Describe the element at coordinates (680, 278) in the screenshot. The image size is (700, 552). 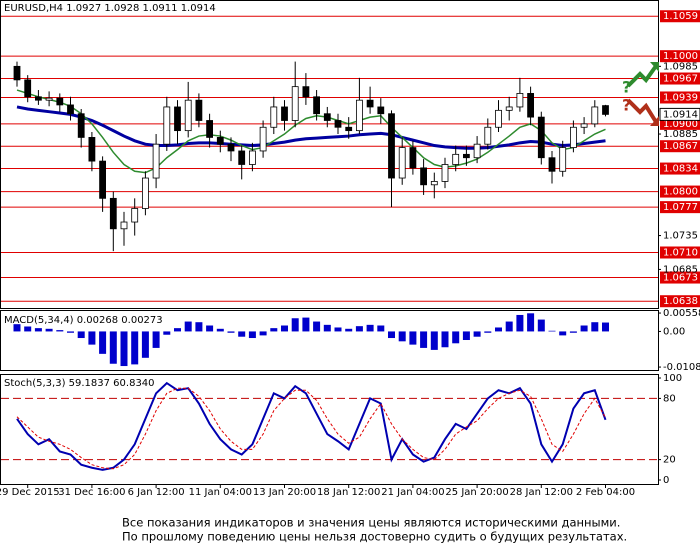
I see `level-label: 1.0673` at that location.